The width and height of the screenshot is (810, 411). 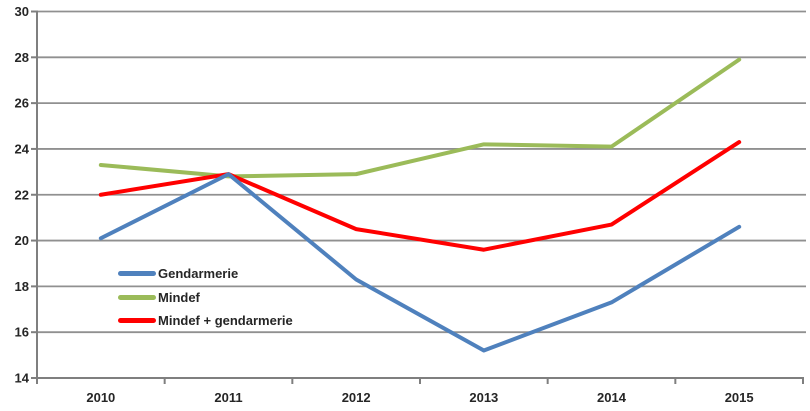 I want to click on y-axis-label: 14, so click(x=22, y=378).